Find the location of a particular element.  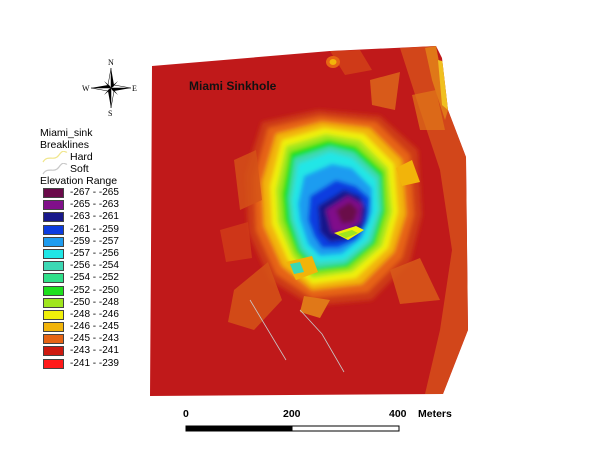

legend-elevation-label: -245 - -243 is located at coordinates (94, 339).